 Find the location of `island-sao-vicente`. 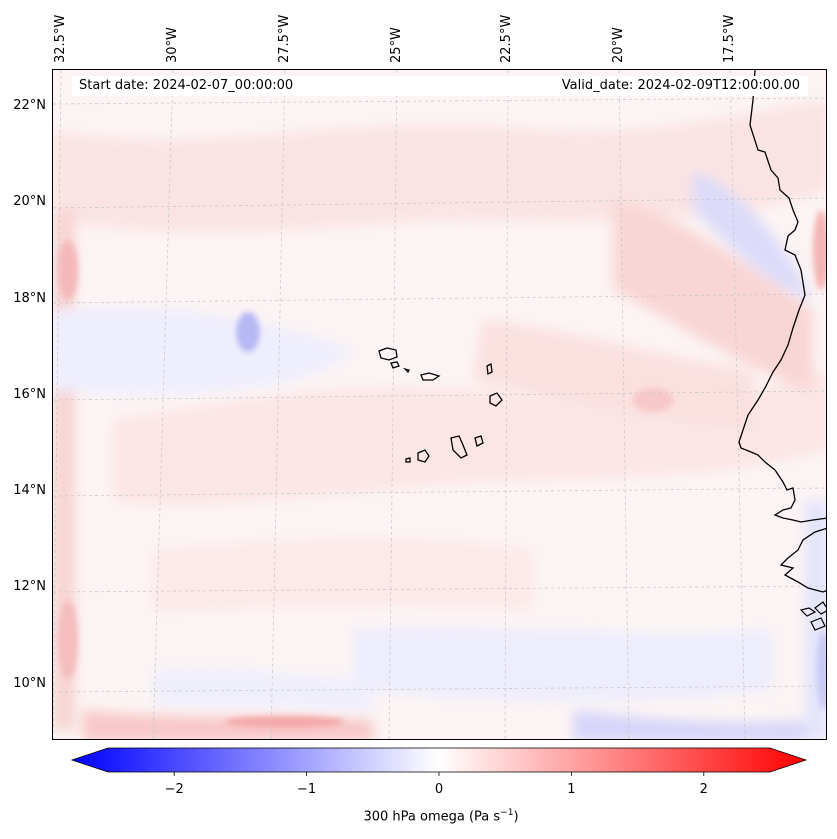

island-sao-vicente is located at coordinates (395, 365).